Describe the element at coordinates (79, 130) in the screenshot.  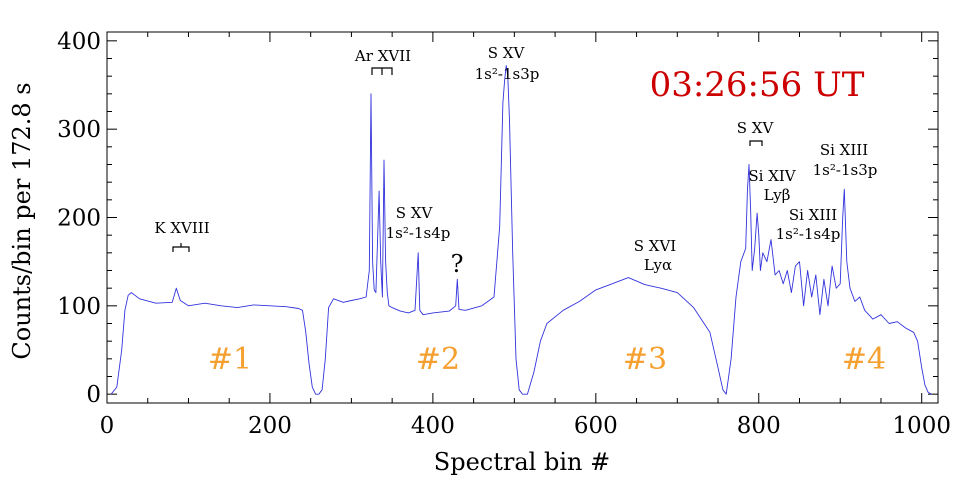
I see `y-tick-label: 300` at that location.